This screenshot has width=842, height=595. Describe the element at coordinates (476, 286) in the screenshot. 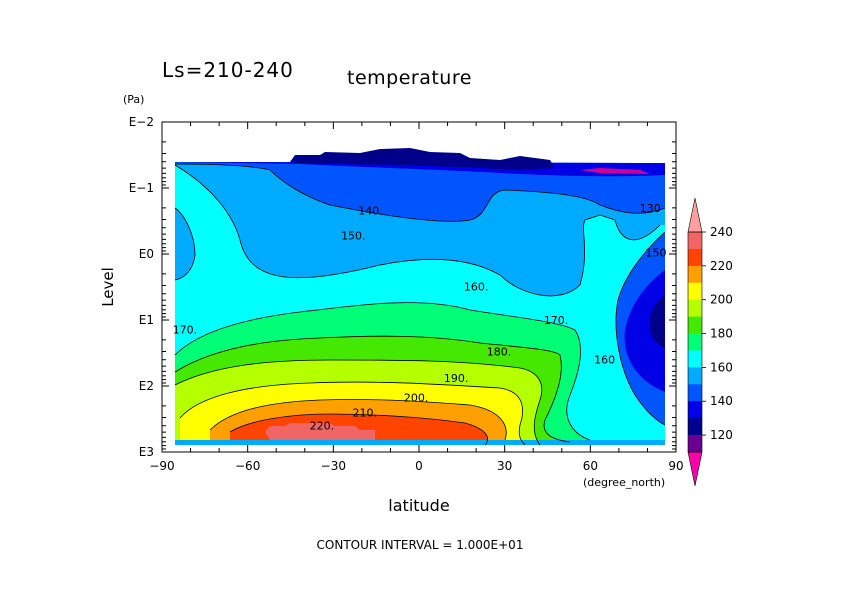

I see `contour-label: 160.` at that location.